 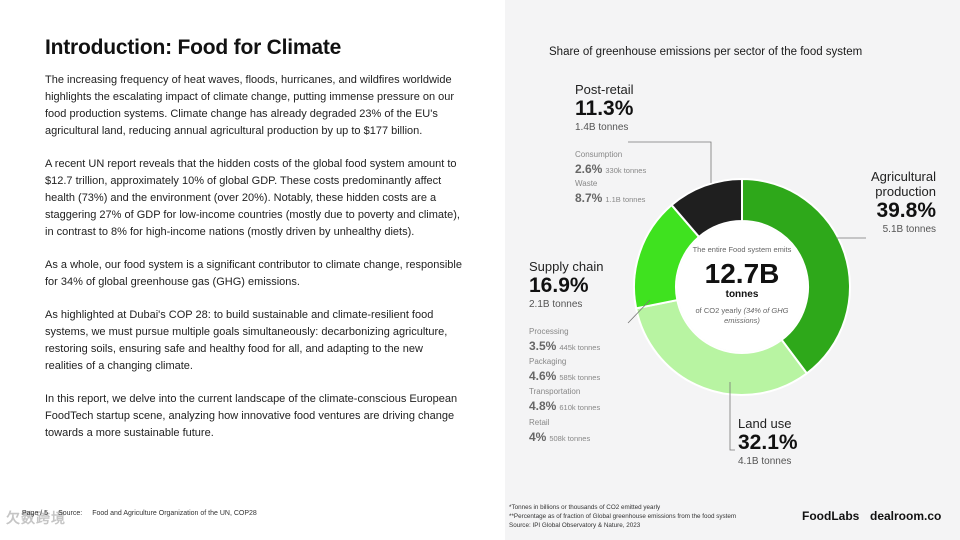 I want to click on agricultural-pct: 39.8%, so click(x=906, y=210).